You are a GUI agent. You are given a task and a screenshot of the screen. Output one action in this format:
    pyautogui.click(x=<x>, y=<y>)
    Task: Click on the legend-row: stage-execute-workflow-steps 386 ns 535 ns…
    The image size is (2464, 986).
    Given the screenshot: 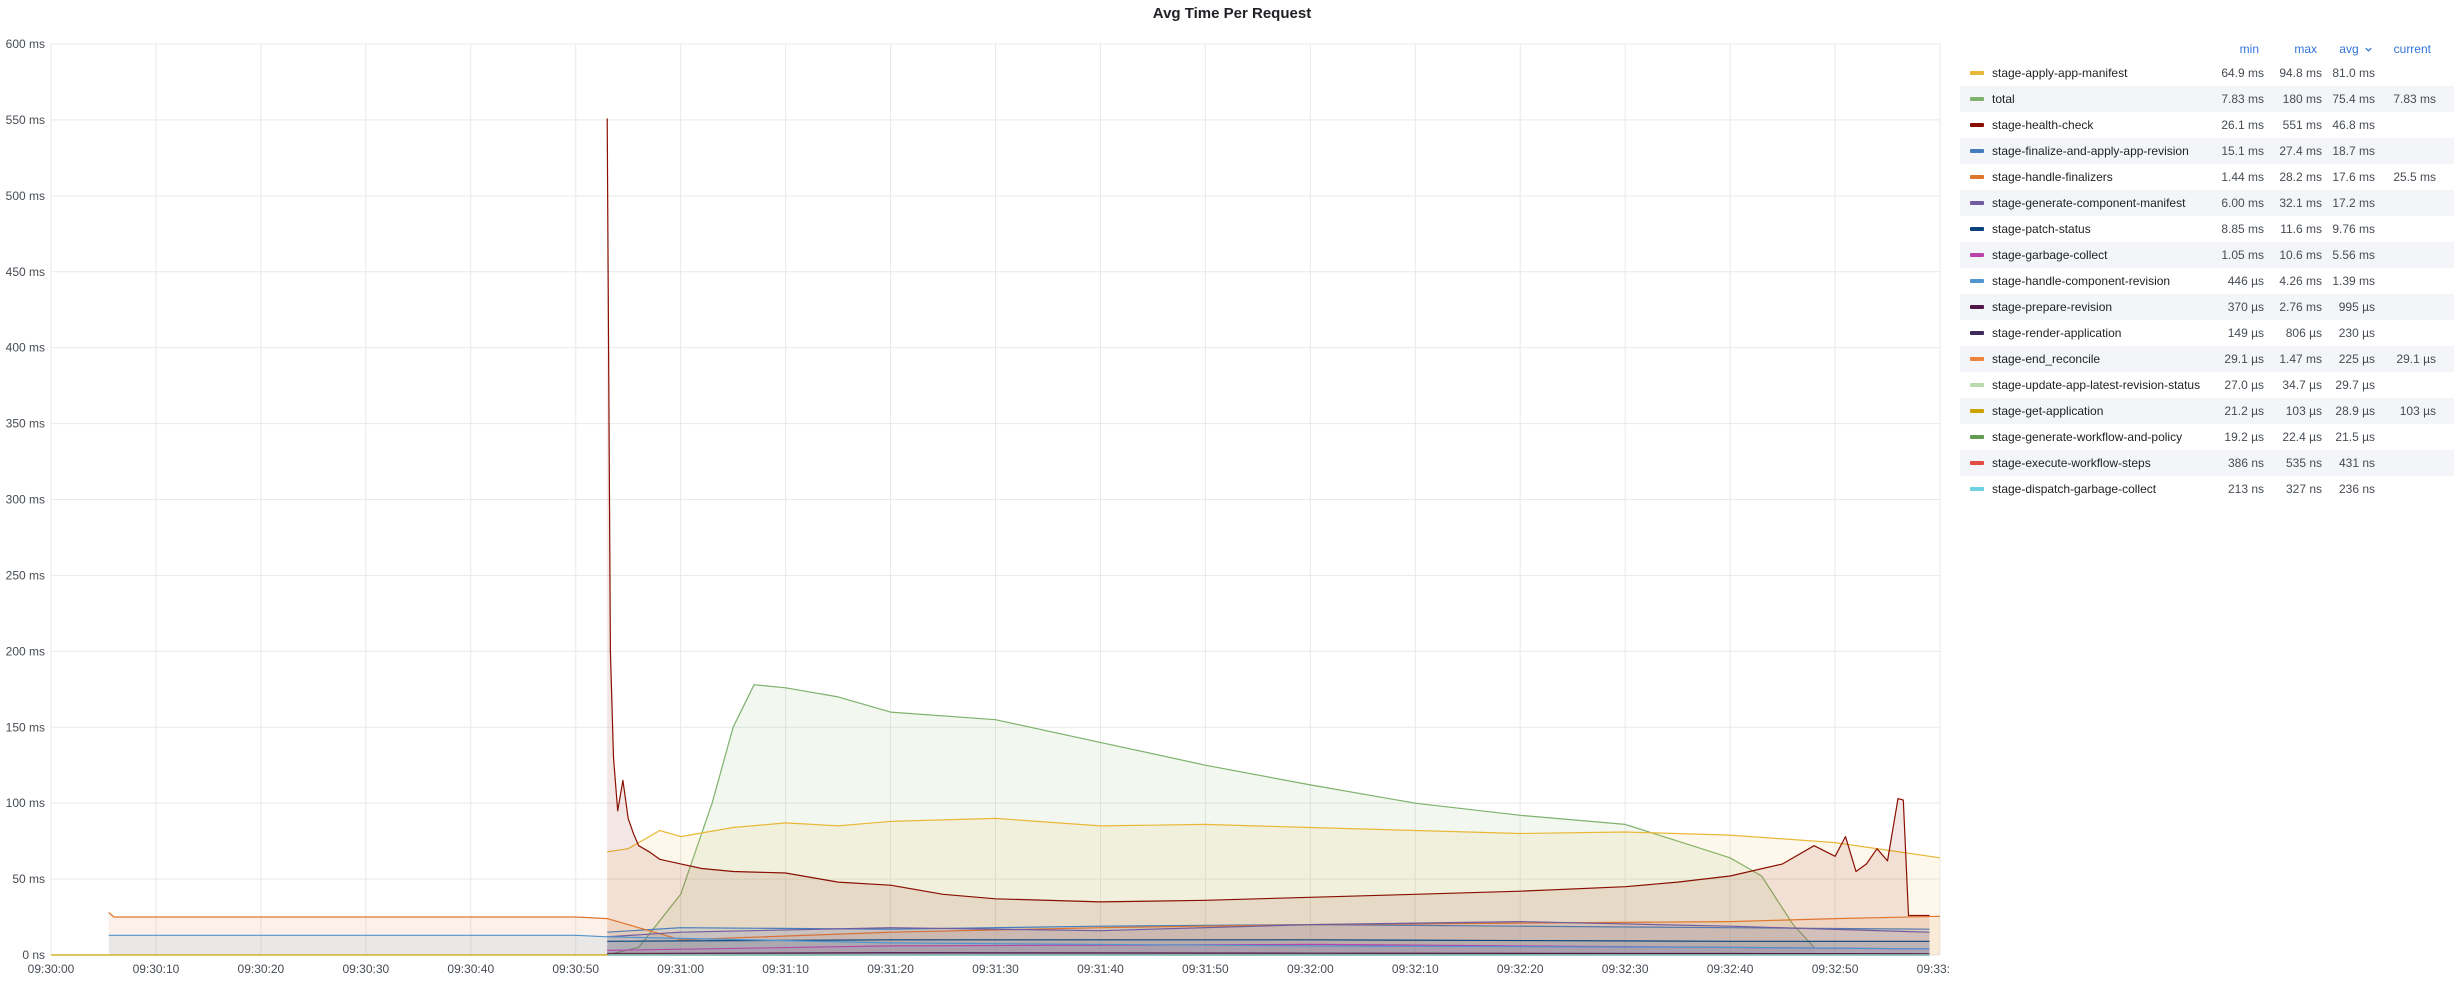 What is the action you would take?
    pyautogui.click(x=2207, y=463)
    